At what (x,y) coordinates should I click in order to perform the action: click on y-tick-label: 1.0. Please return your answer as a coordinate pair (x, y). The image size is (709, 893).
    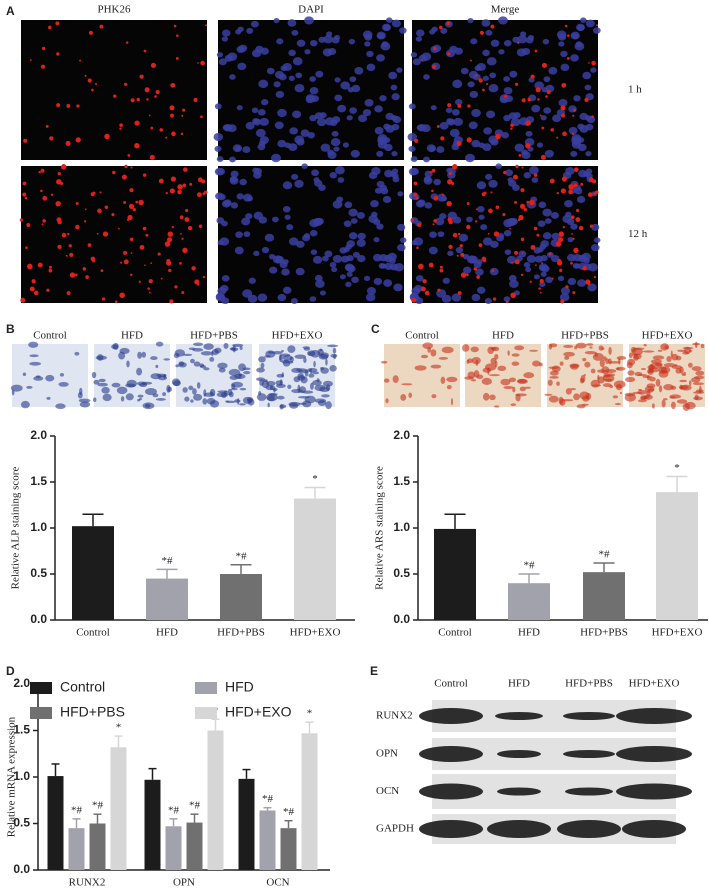
    Looking at the image, I should click on (401, 527).